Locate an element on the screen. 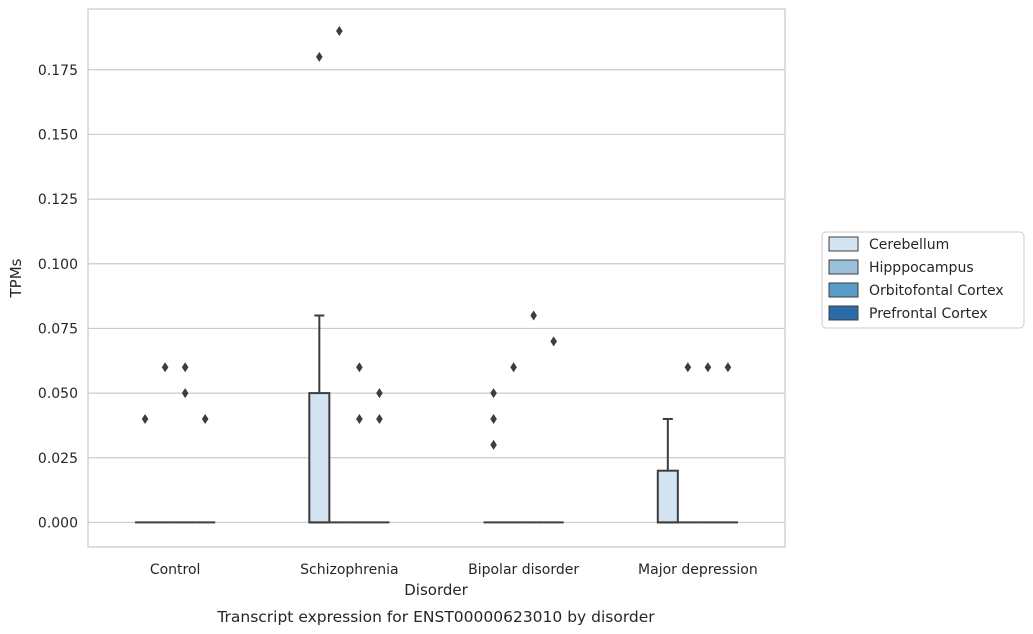 Image resolution: width=1033 pixels, height=634 pixels. y-tick-label: 0.125 is located at coordinates (58, 200).